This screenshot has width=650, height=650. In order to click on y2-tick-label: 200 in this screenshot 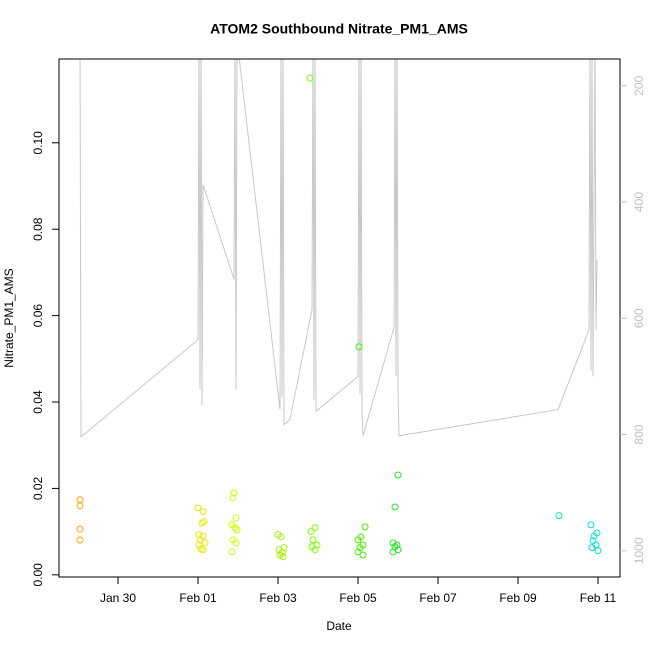, I will do `click(639, 85)`.